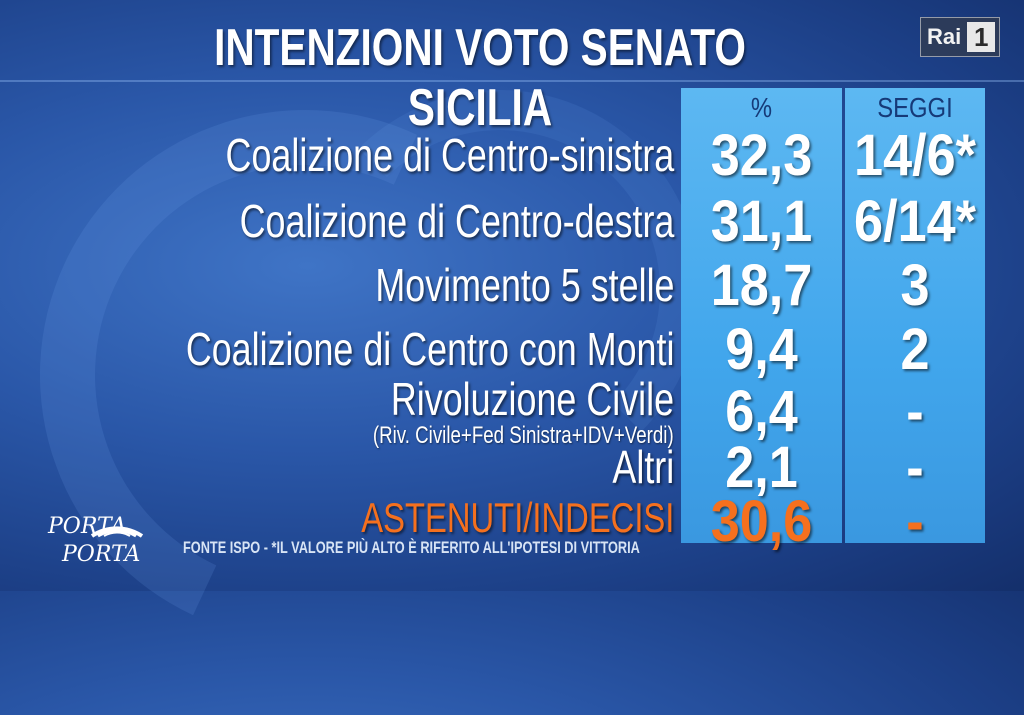 The width and height of the screenshot is (1024, 715). I want to click on row-sublabel: (Riv. Civile+Fed Sinistra+IDV+Verdi), so click(523, 435).